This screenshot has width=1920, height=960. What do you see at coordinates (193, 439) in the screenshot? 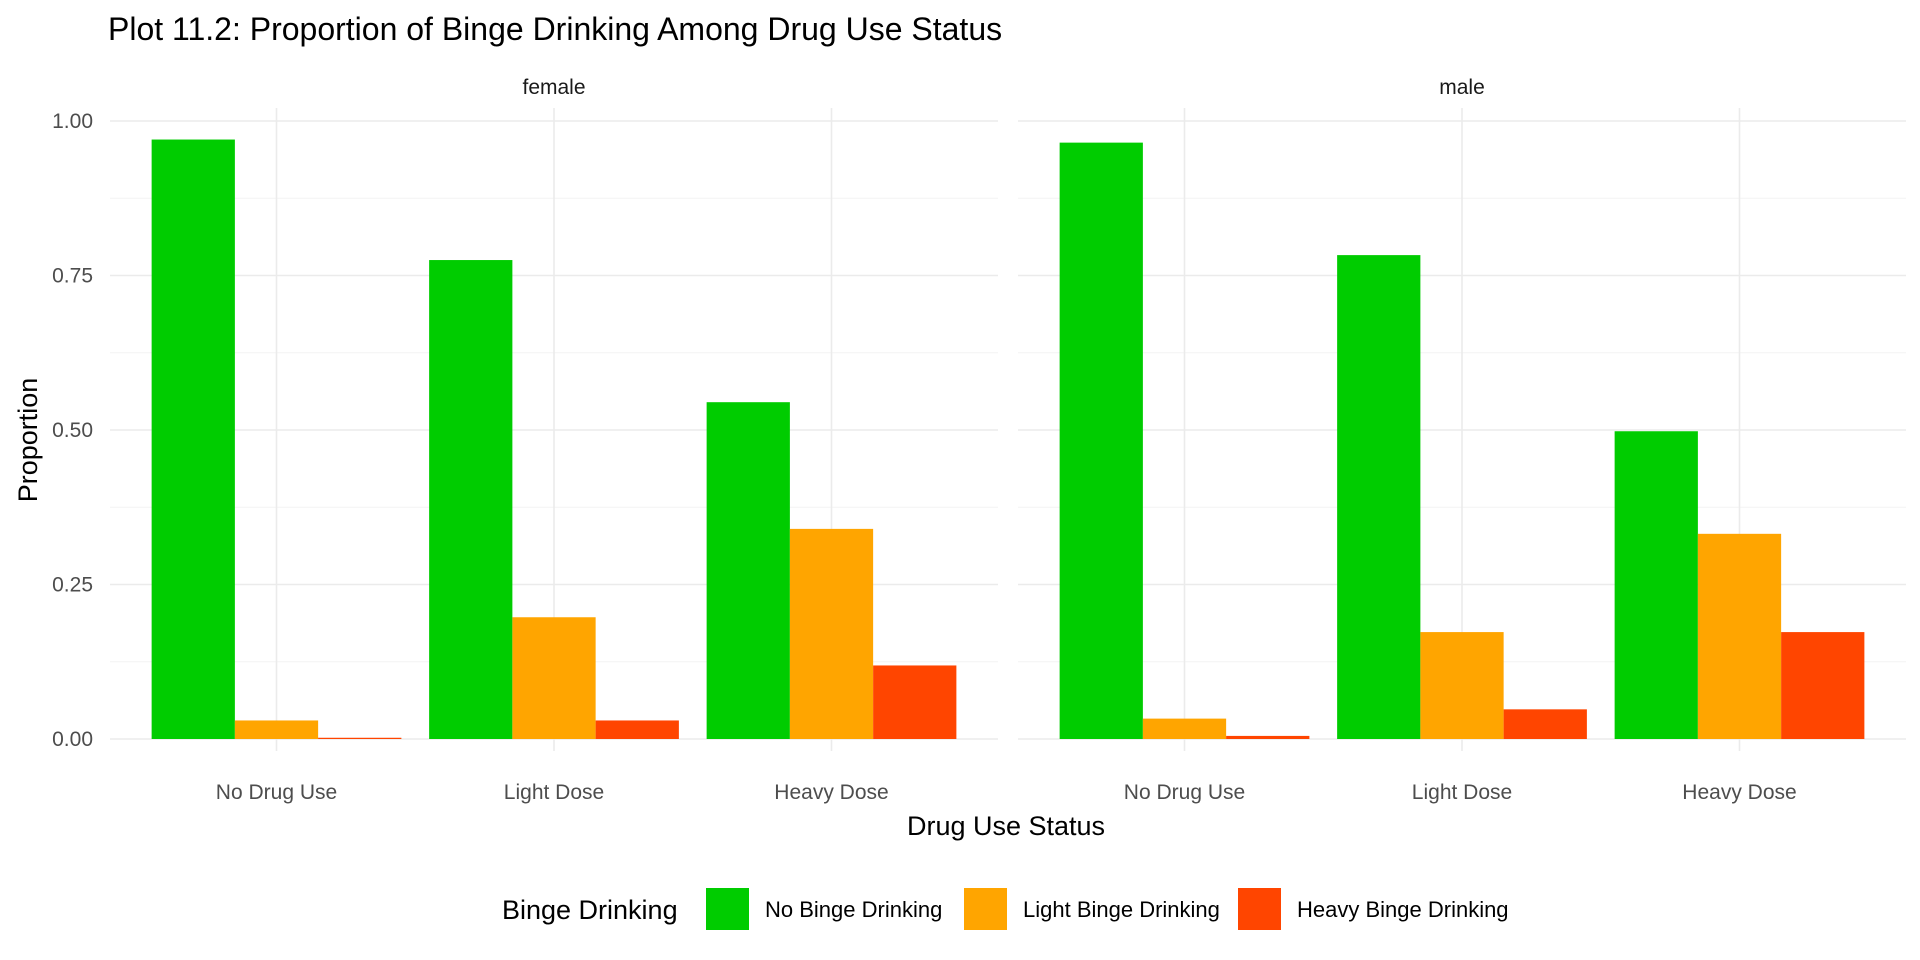
I see `bar-female-no-drug-use-no-binge-drinking` at bounding box center [193, 439].